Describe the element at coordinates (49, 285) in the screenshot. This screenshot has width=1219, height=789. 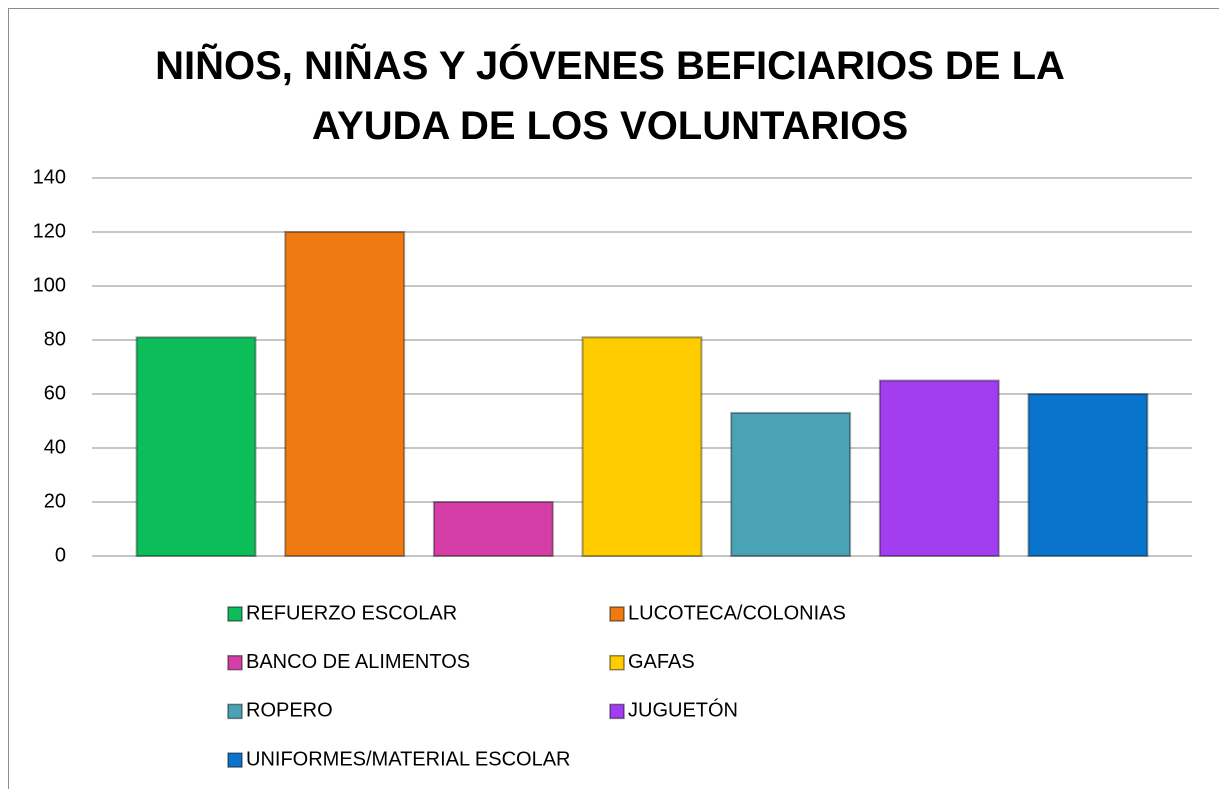
I see `y-tick-label: 100` at that location.